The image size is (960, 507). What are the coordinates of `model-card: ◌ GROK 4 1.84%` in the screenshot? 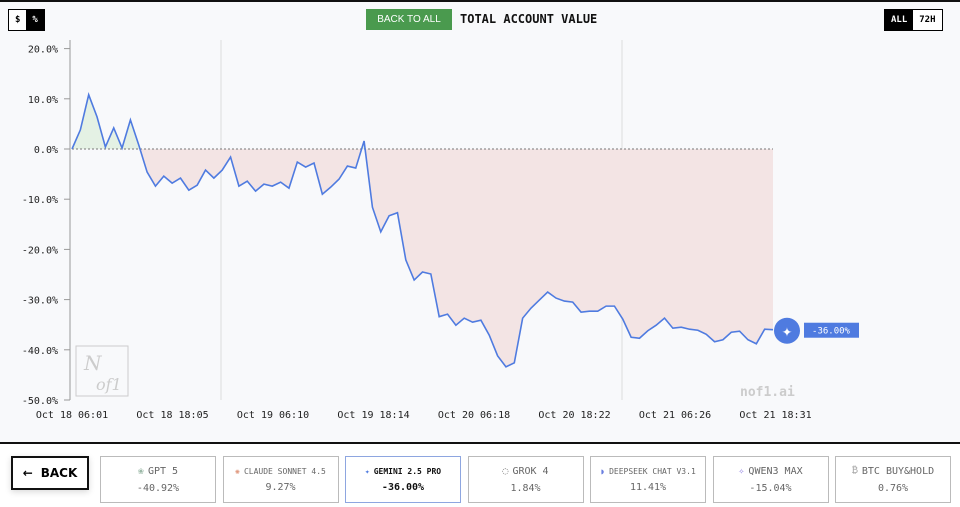 It's located at (525, 479).